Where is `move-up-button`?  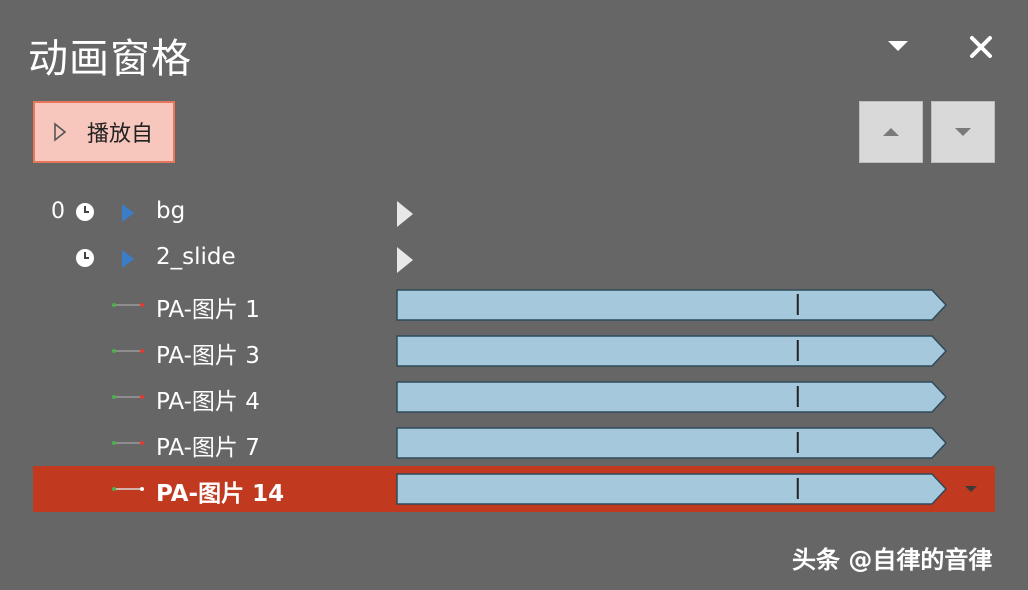 move-up-button is located at coordinates (891, 132).